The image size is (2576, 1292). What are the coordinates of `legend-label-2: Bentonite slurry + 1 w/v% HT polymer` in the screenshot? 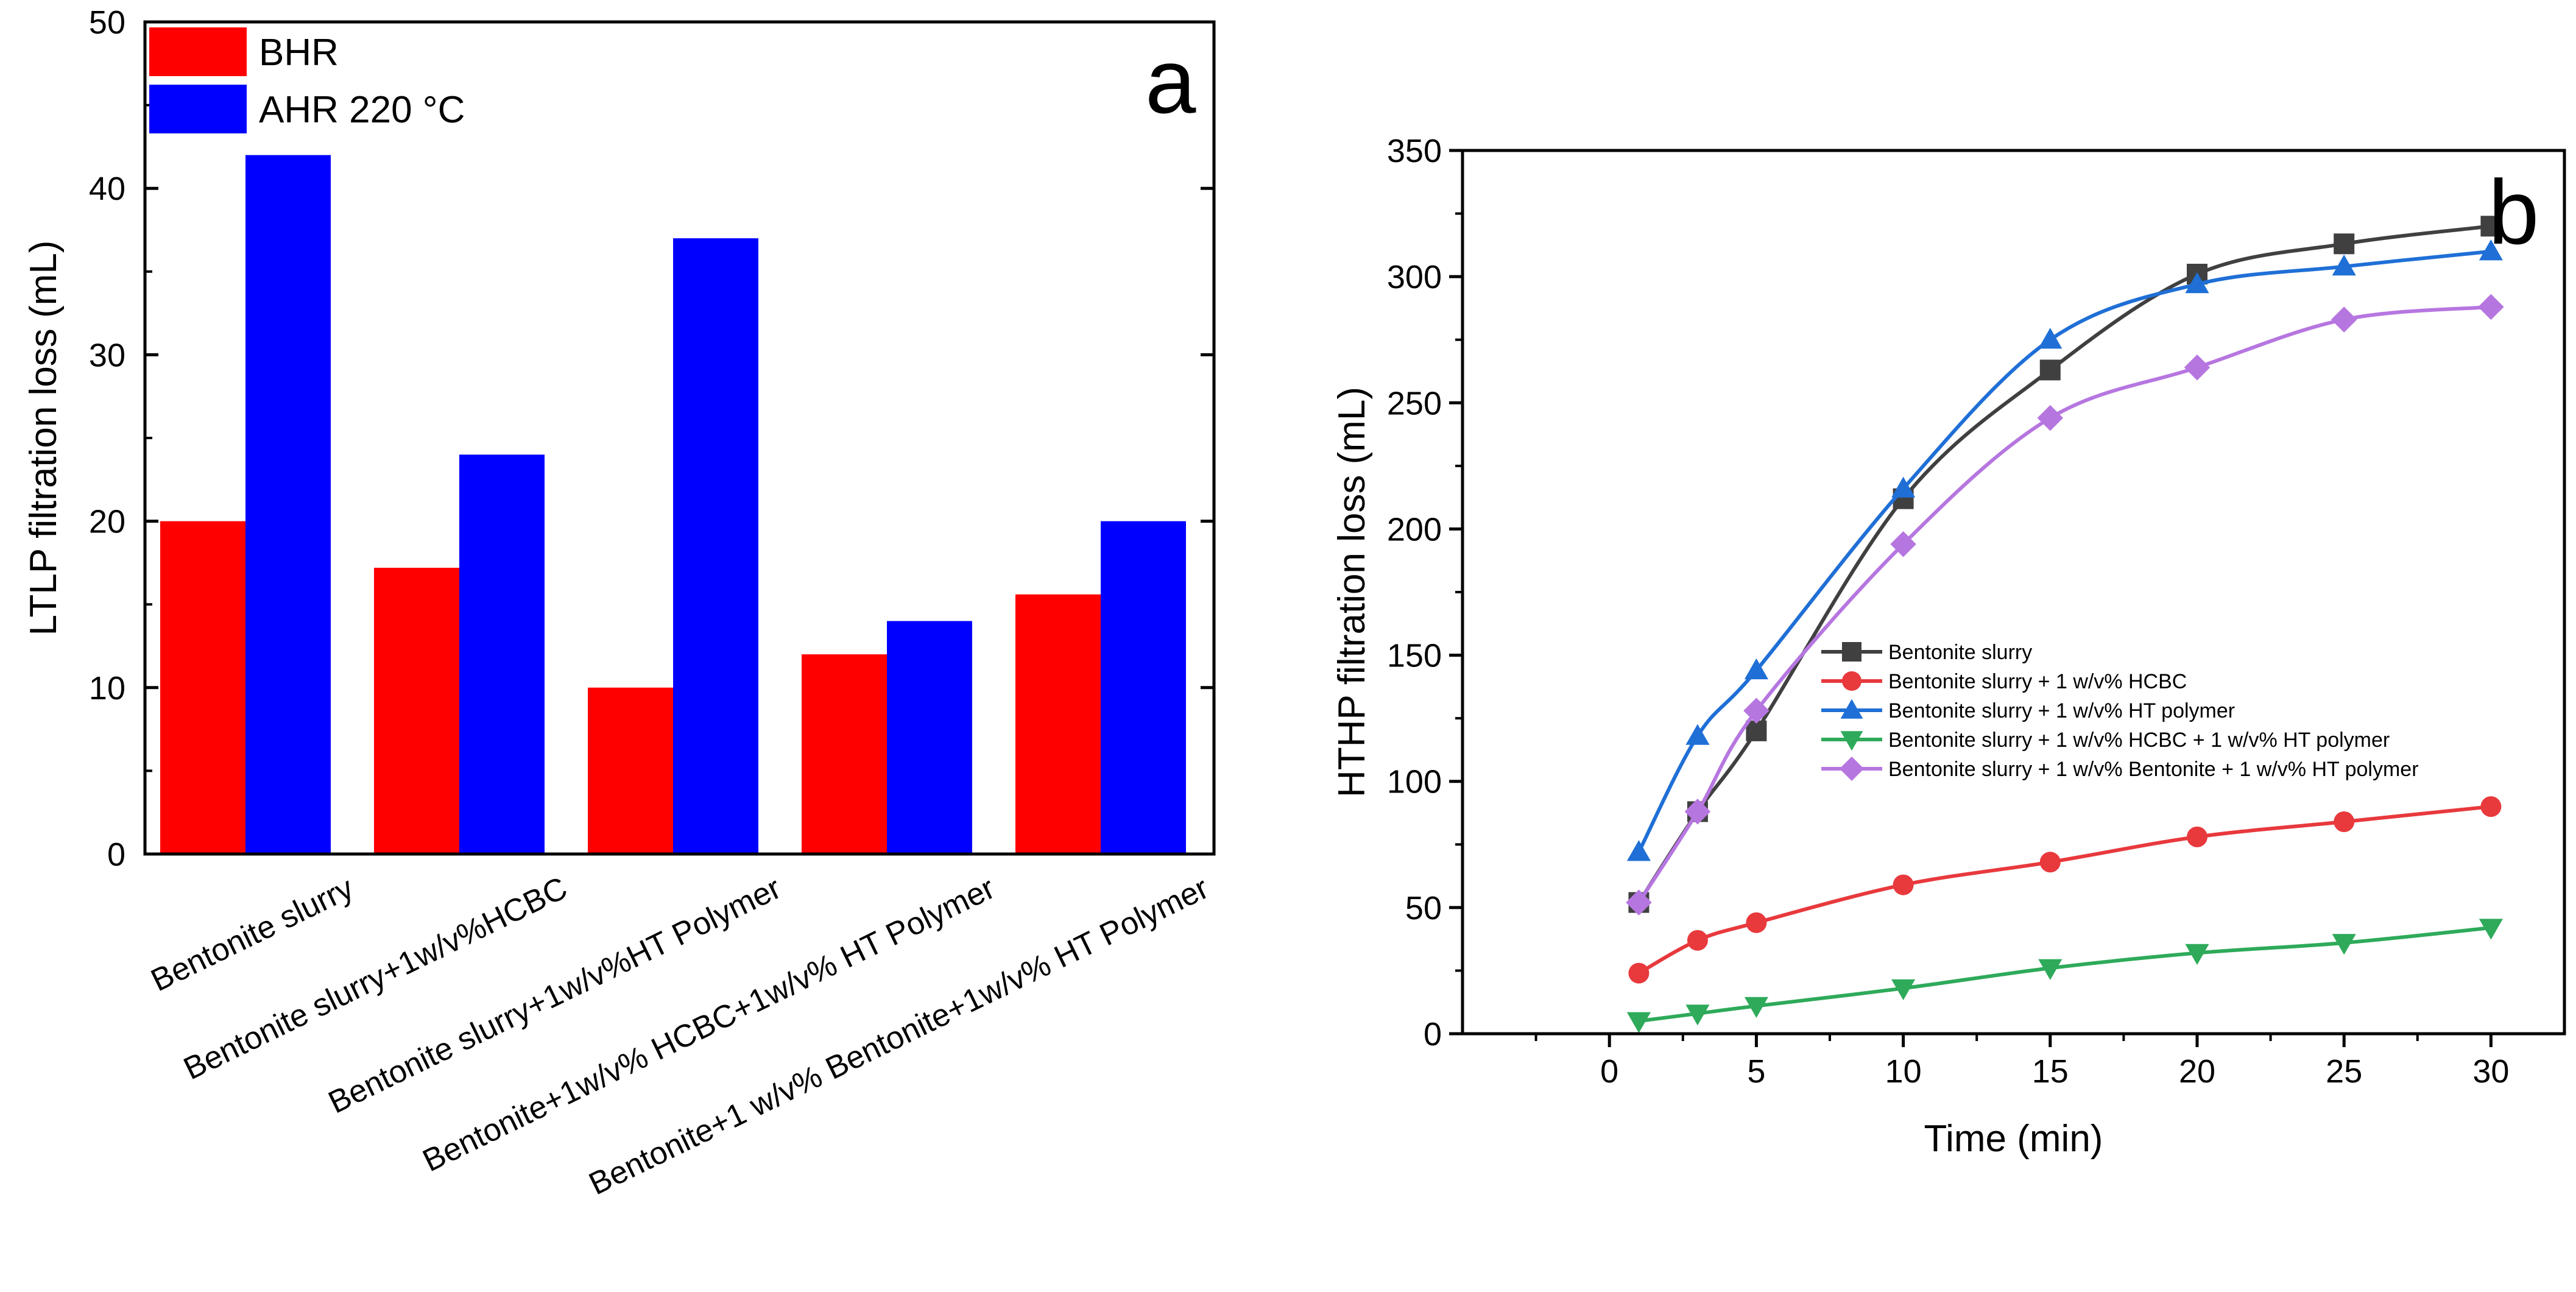 It's located at (2061, 711).